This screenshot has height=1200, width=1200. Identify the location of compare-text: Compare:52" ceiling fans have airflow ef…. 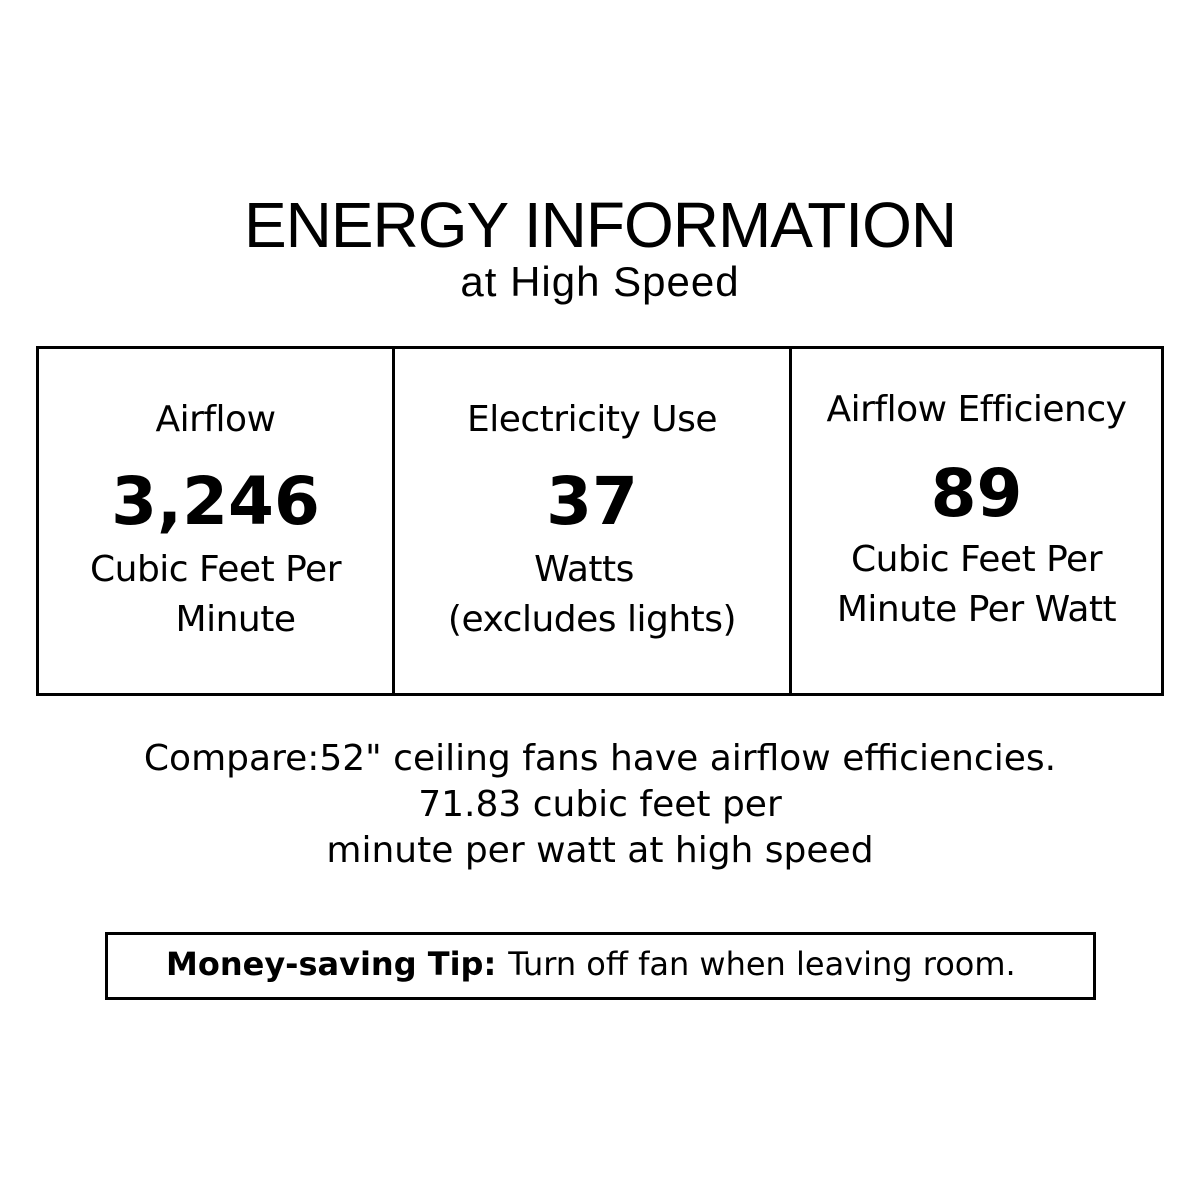
(600, 805).